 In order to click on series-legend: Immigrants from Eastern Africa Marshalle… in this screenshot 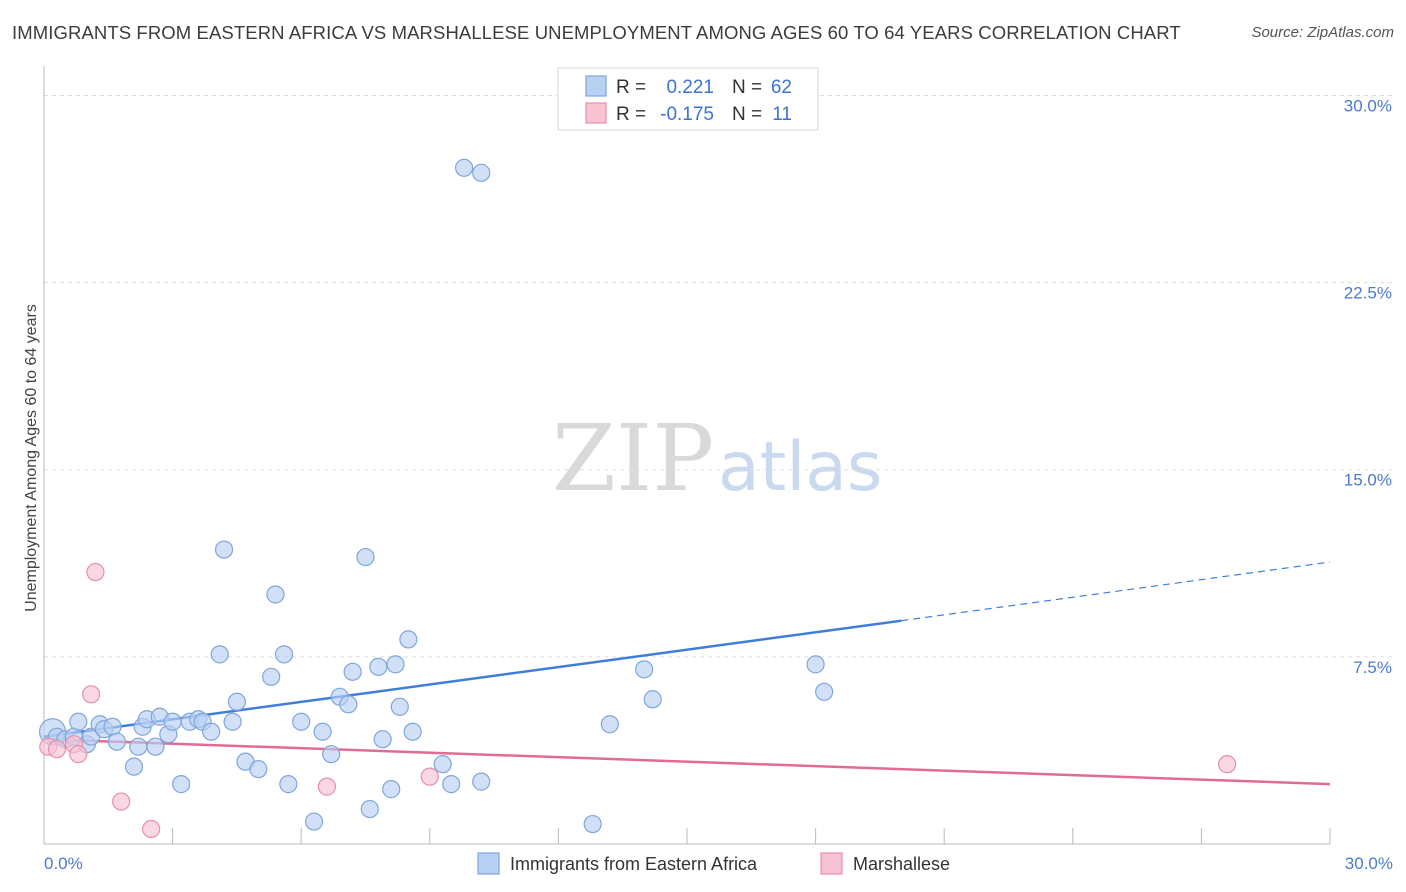, I will do `click(713, 863)`.